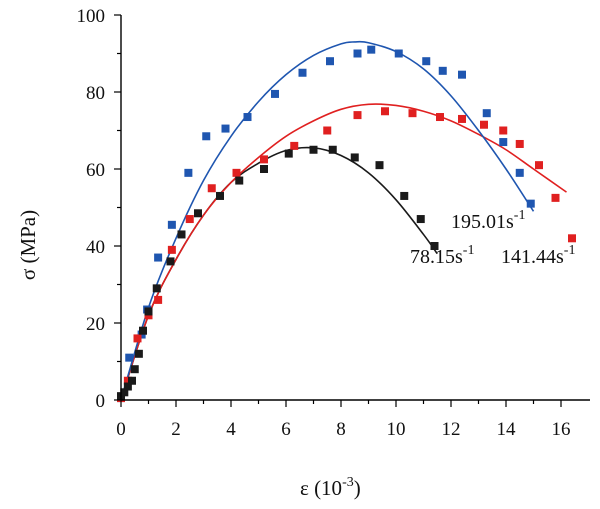  I want to click on x-tick-label: 10, so click(396, 429).